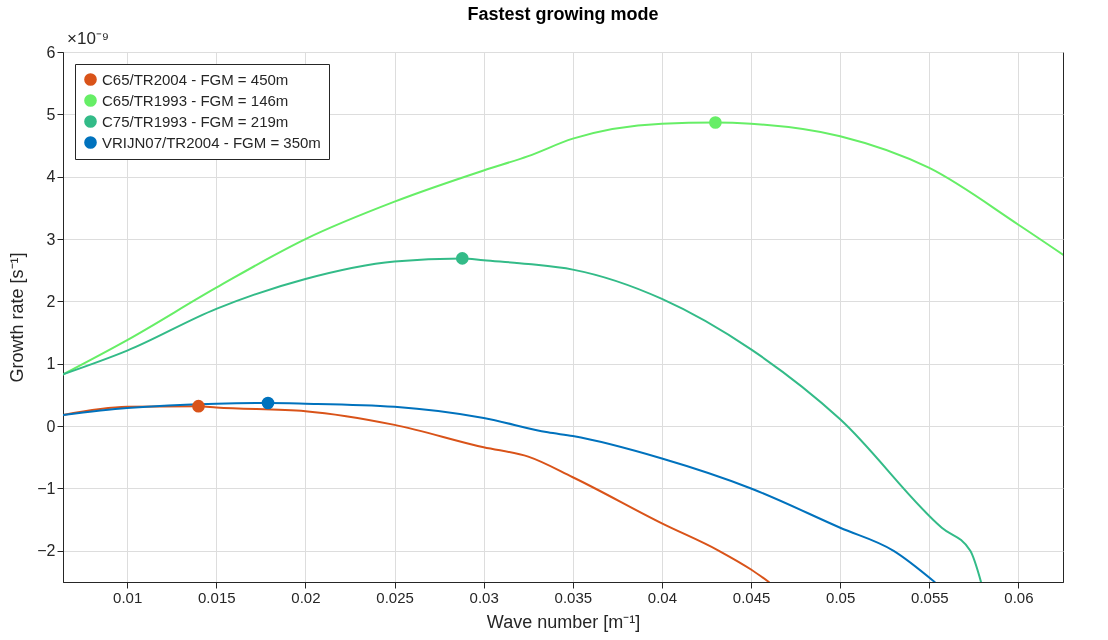  What do you see at coordinates (306, 597) in the screenshot?
I see `x-tick-label: 0.02` at bounding box center [306, 597].